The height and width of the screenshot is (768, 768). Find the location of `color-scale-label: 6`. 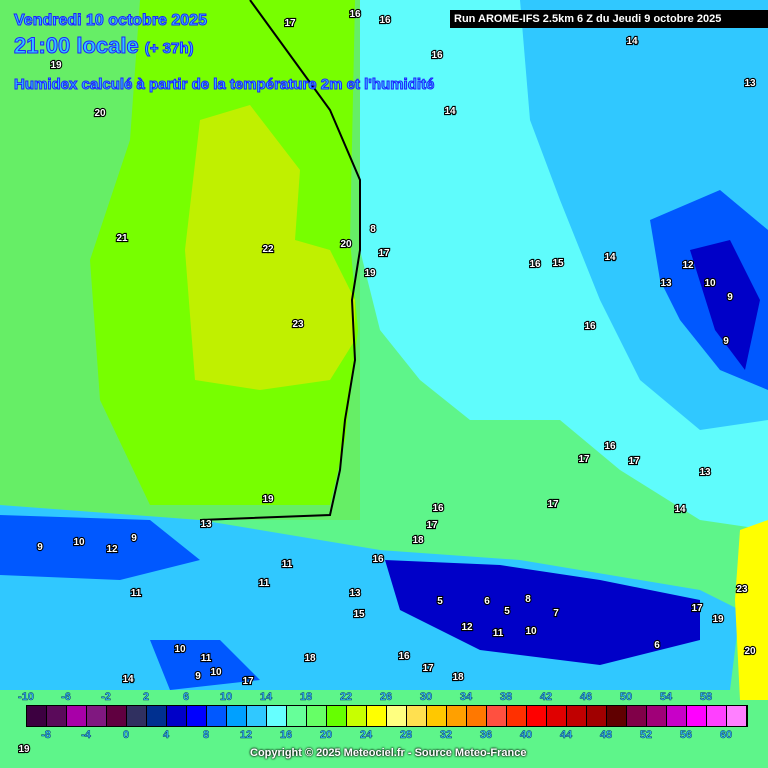

color-scale-label: 6 is located at coordinates (186, 697).